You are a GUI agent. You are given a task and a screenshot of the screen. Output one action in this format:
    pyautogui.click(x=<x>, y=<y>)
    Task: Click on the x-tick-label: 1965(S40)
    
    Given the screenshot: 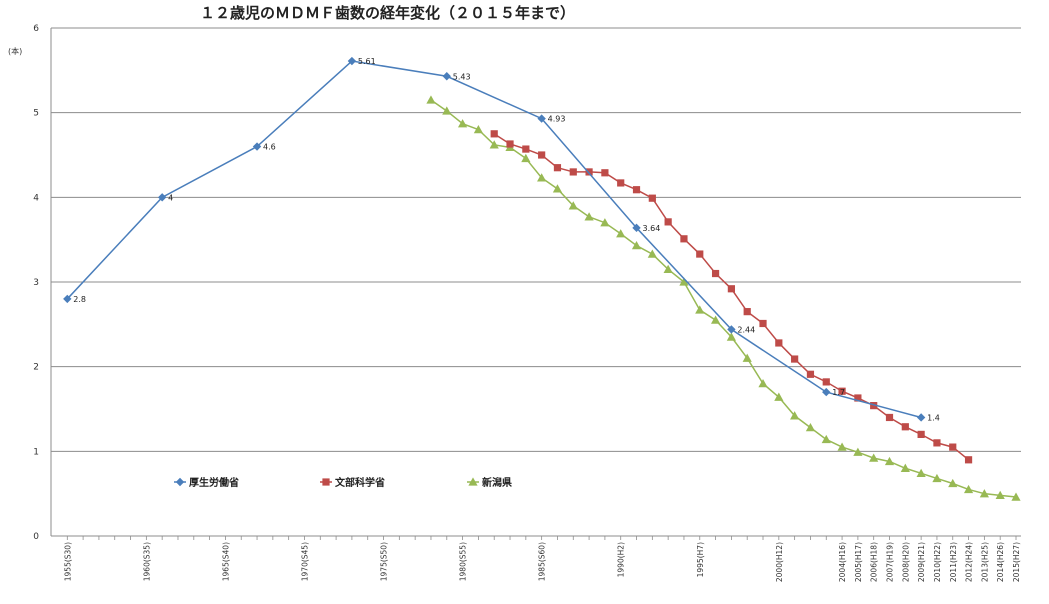 What is the action you would take?
    pyautogui.click(x=225, y=561)
    